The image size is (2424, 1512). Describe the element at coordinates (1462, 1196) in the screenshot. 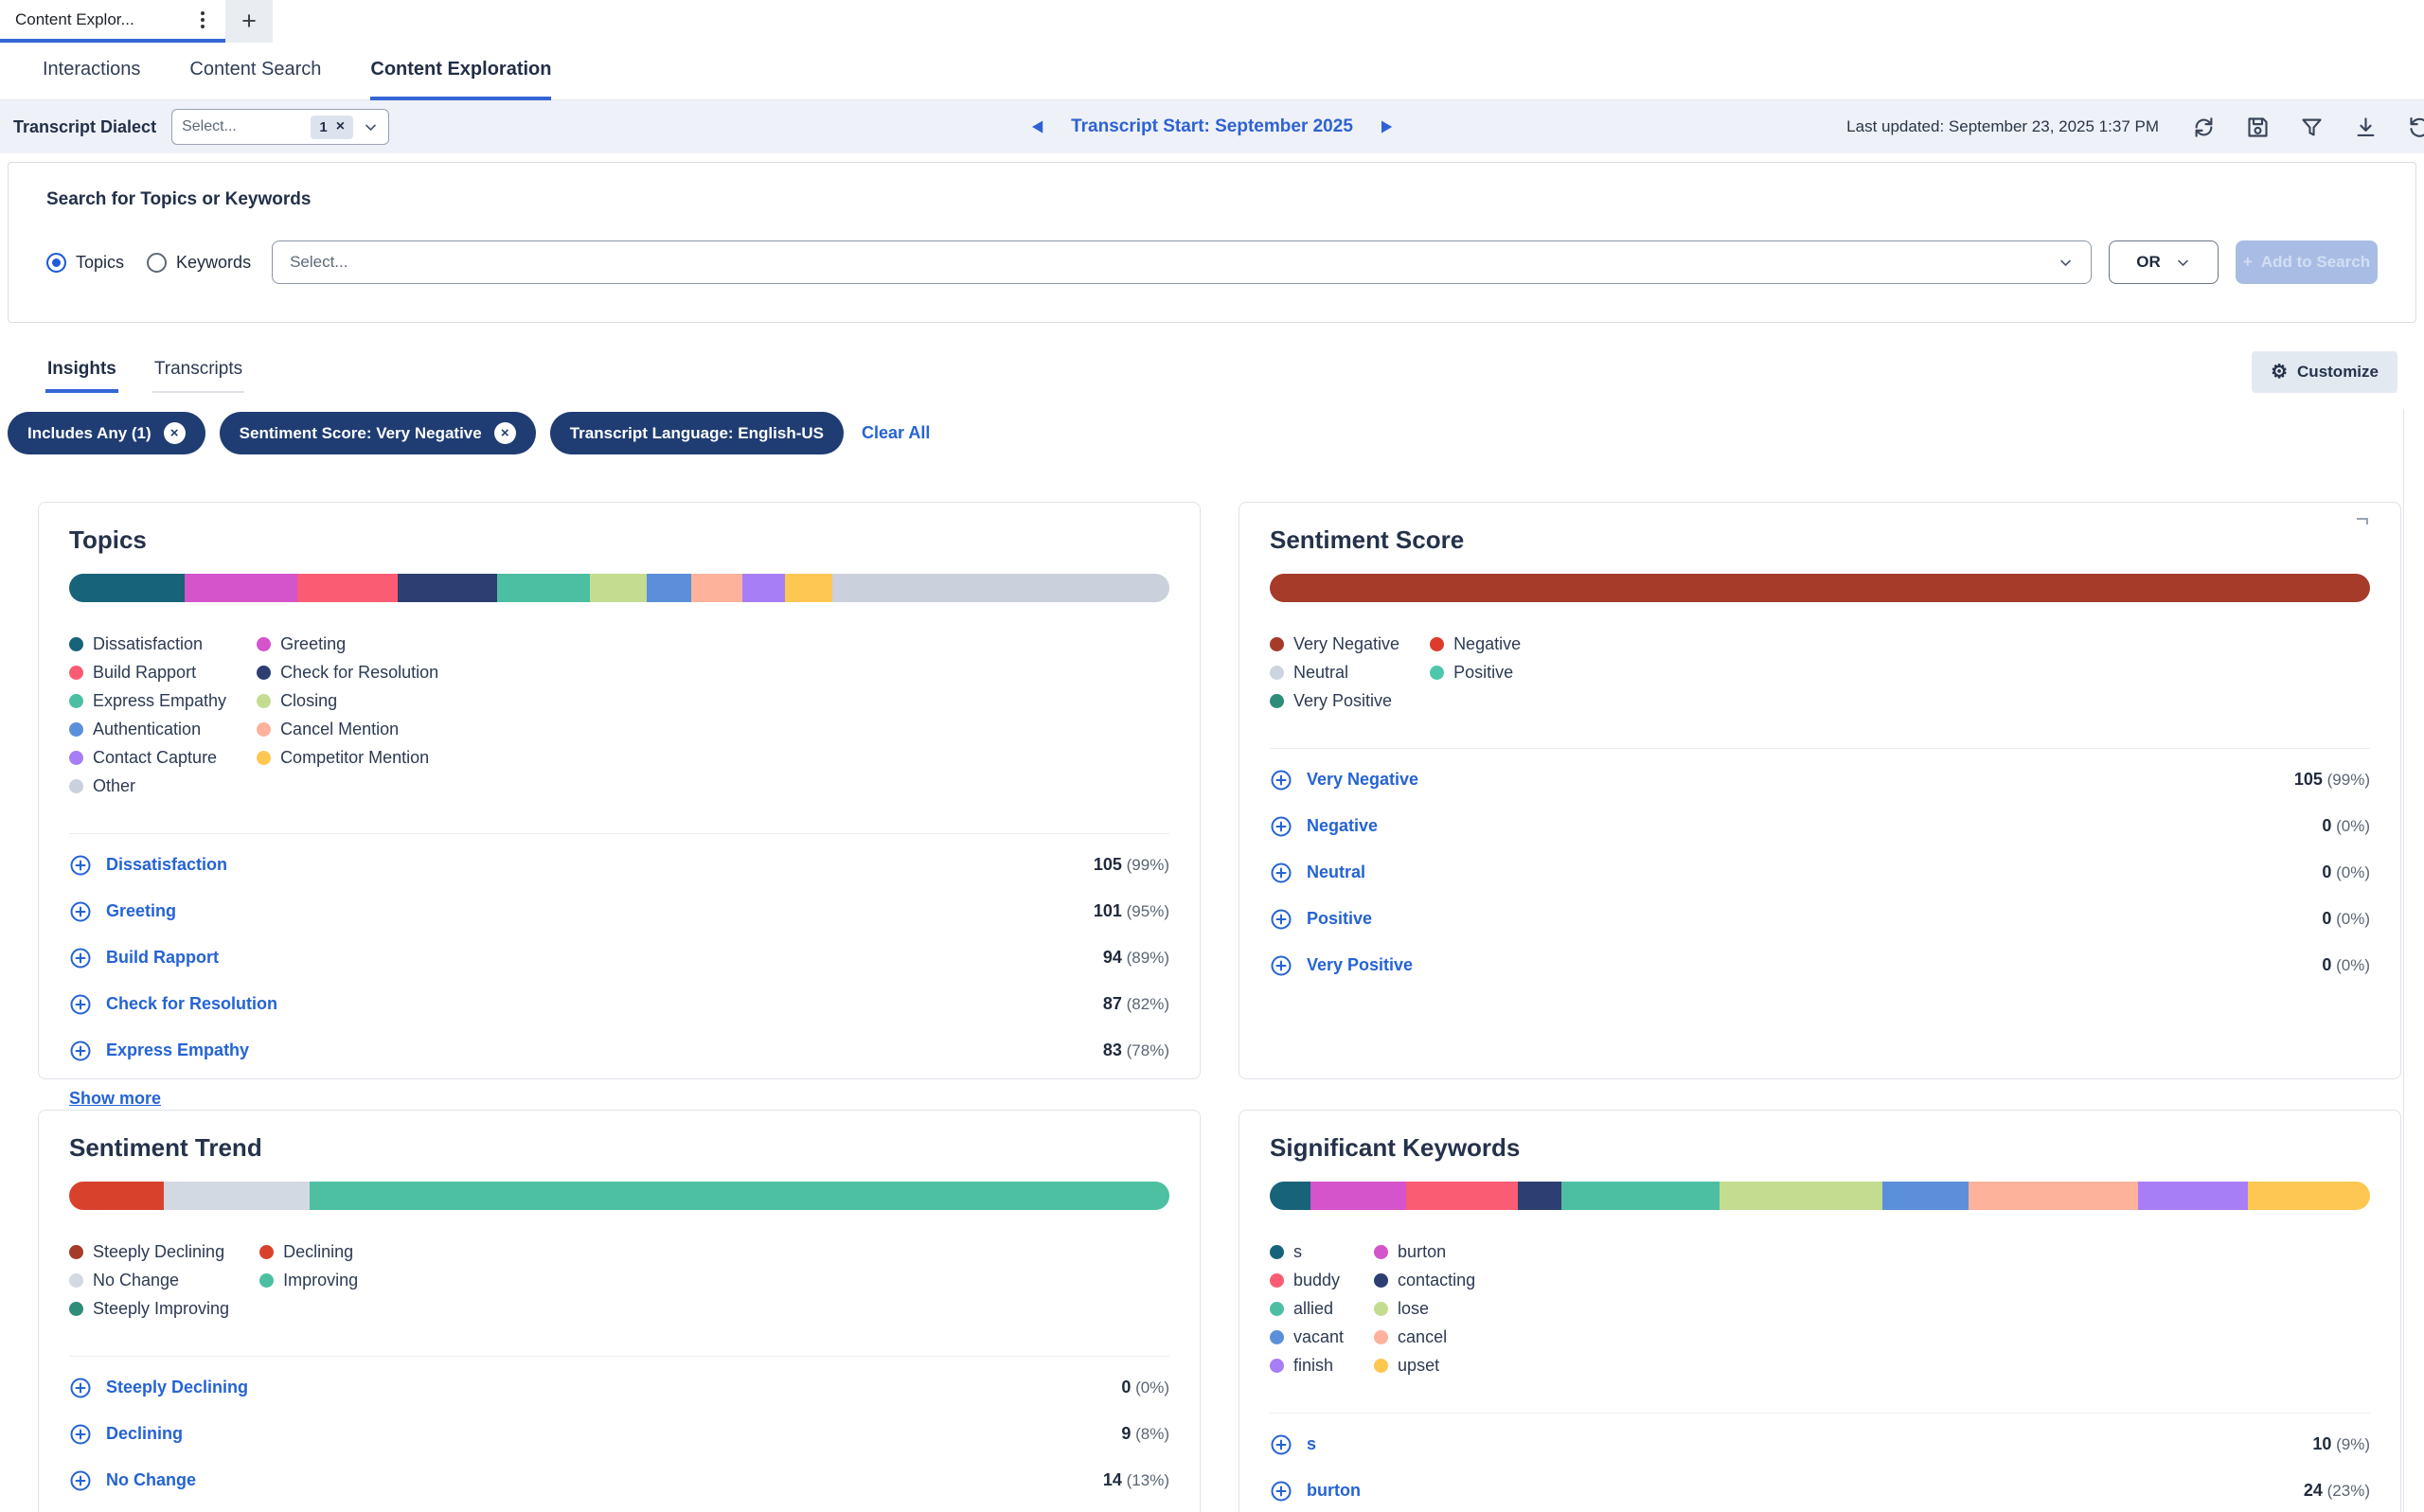

I see `bar-segment-buddy` at that location.